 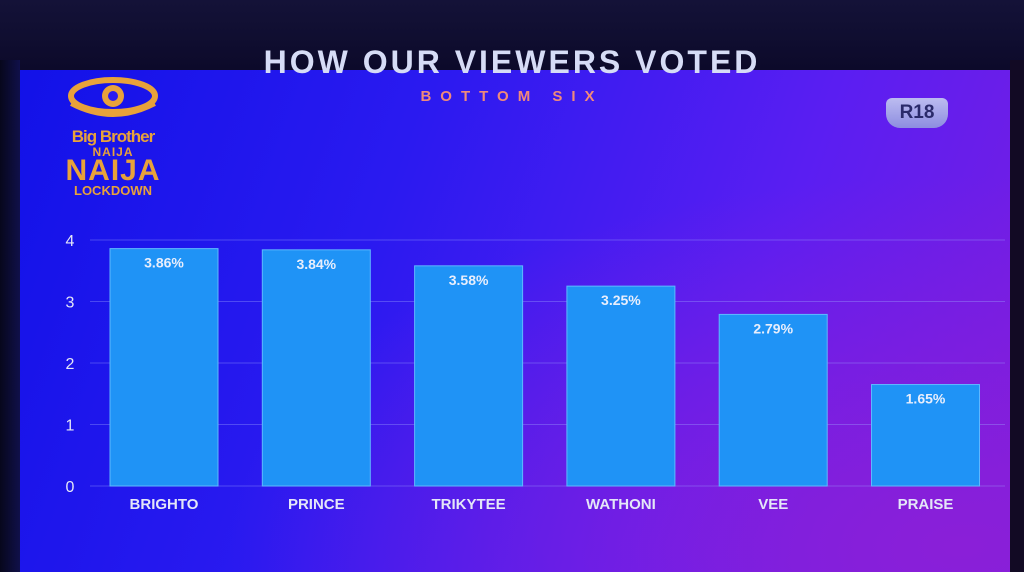 I want to click on bar-data-label: 1.65%, so click(x=926, y=399).